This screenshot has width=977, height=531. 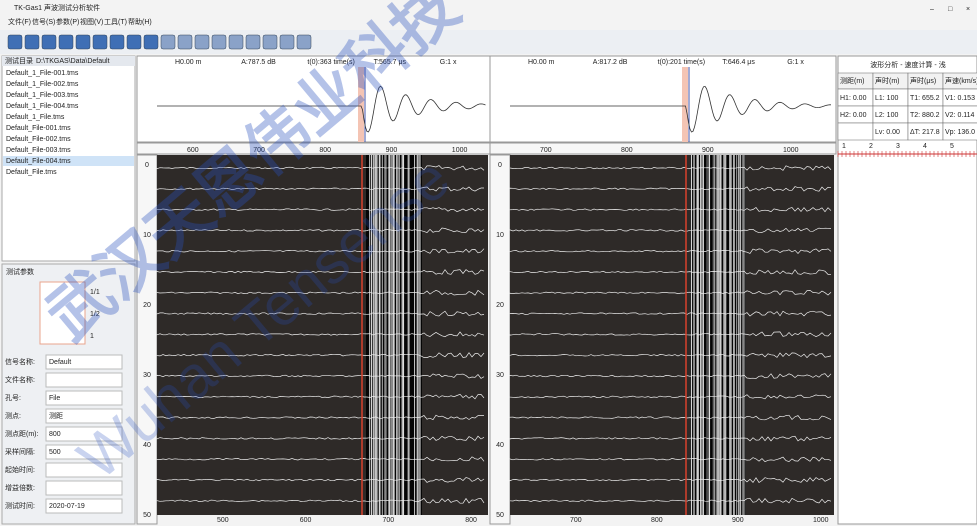 What do you see at coordinates (56, 416) in the screenshot?
I see `param-value: 测距` at bounding box center [56, 416].